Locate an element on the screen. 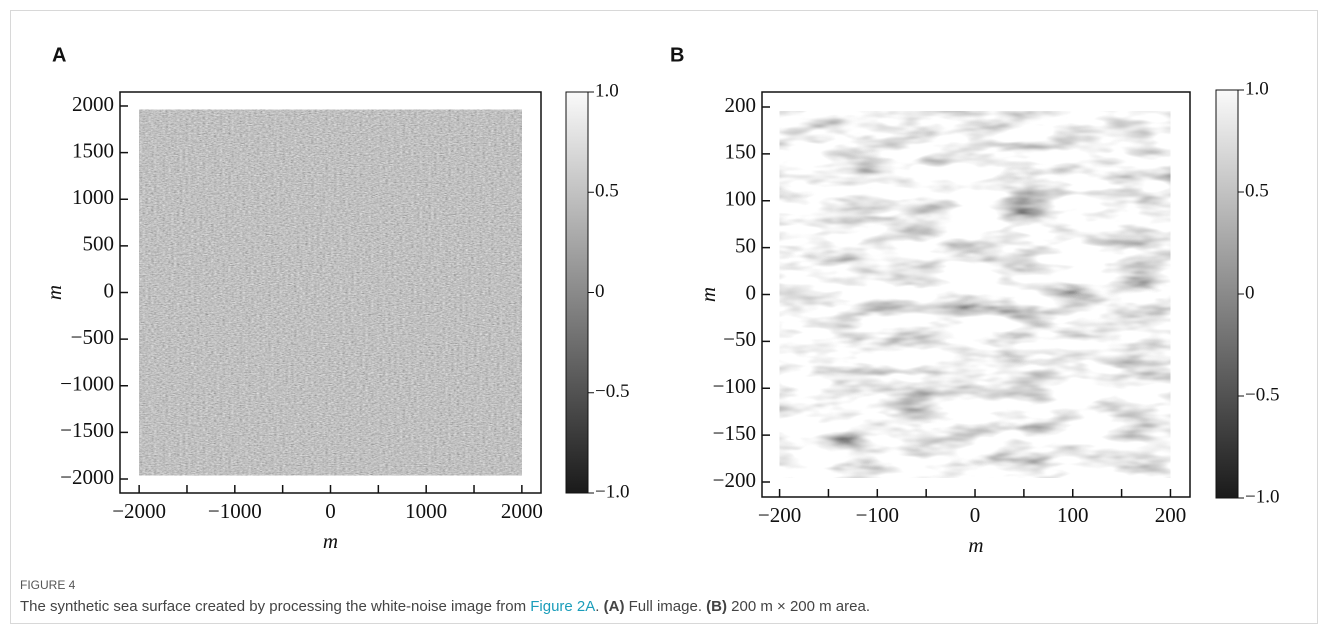 The height and width of the screenshot is (638, 1330). x-tick-label: 1000 is located at coordinates (426, 511).